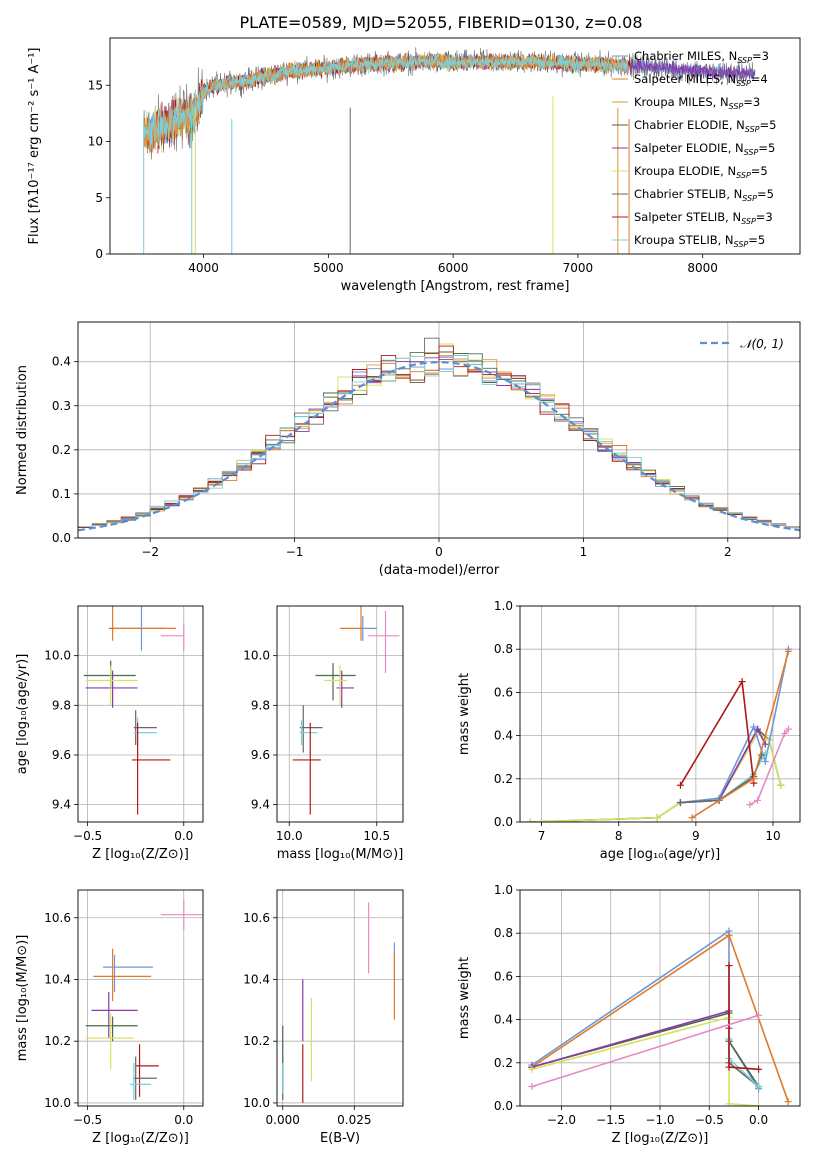 Image resolution: width=819 pixels, height=1170 pixels. What do you see at coordinates (610, 1120) in the screenshot?
I see `x-tick-label: −1.5` at bounding box center [610, 1120].